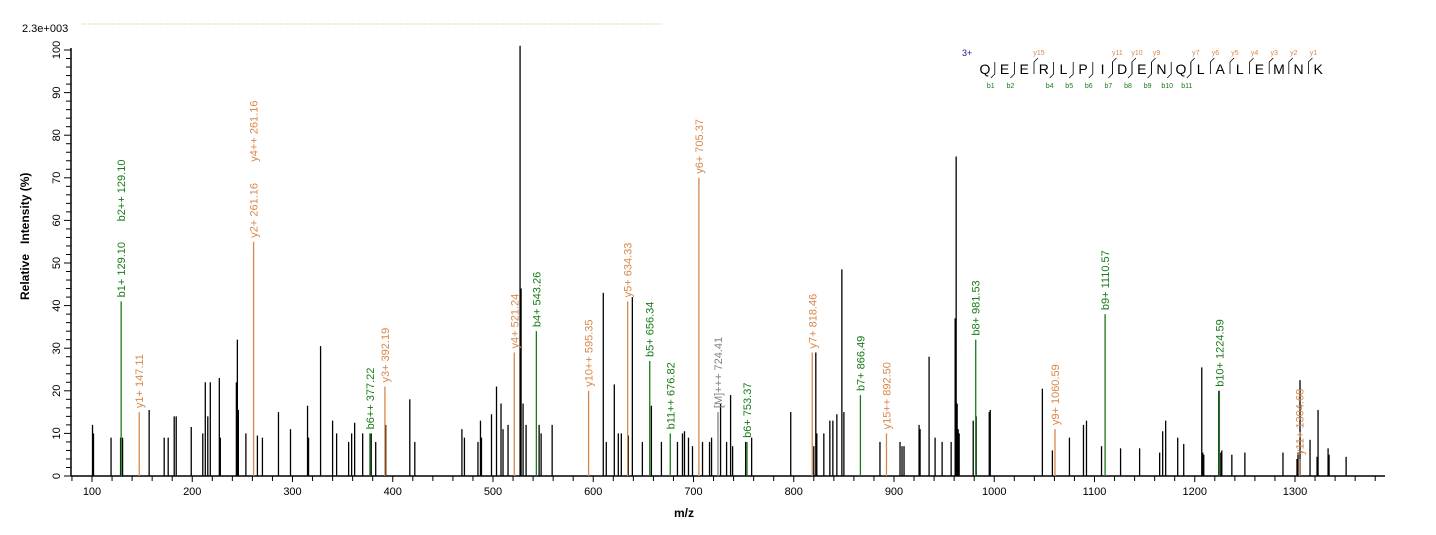 Image resolution: width=1436 pixels, height=535 pixels. What do you see at coordinates (57, 178) in the screenshot?
I see `y-tick-label: 70` at bounding box center [57, 178].